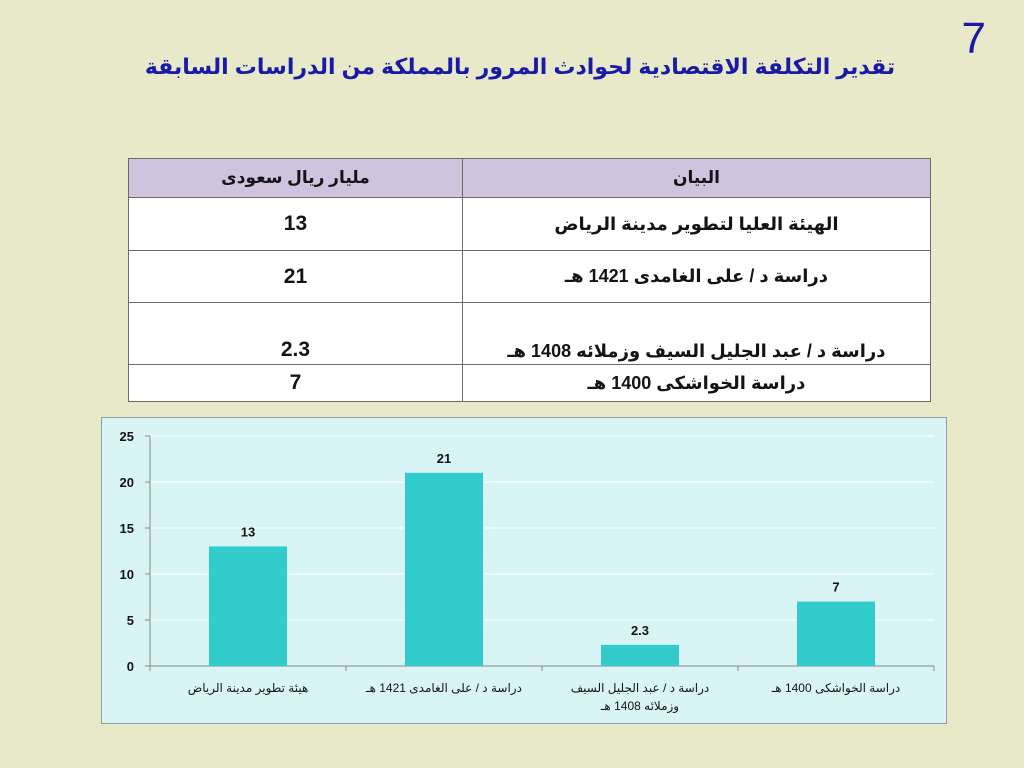  What do you see at coordinates (696, 178) in the screenshot?
I see `header-label: البيان` at bounding box center [696, 178].